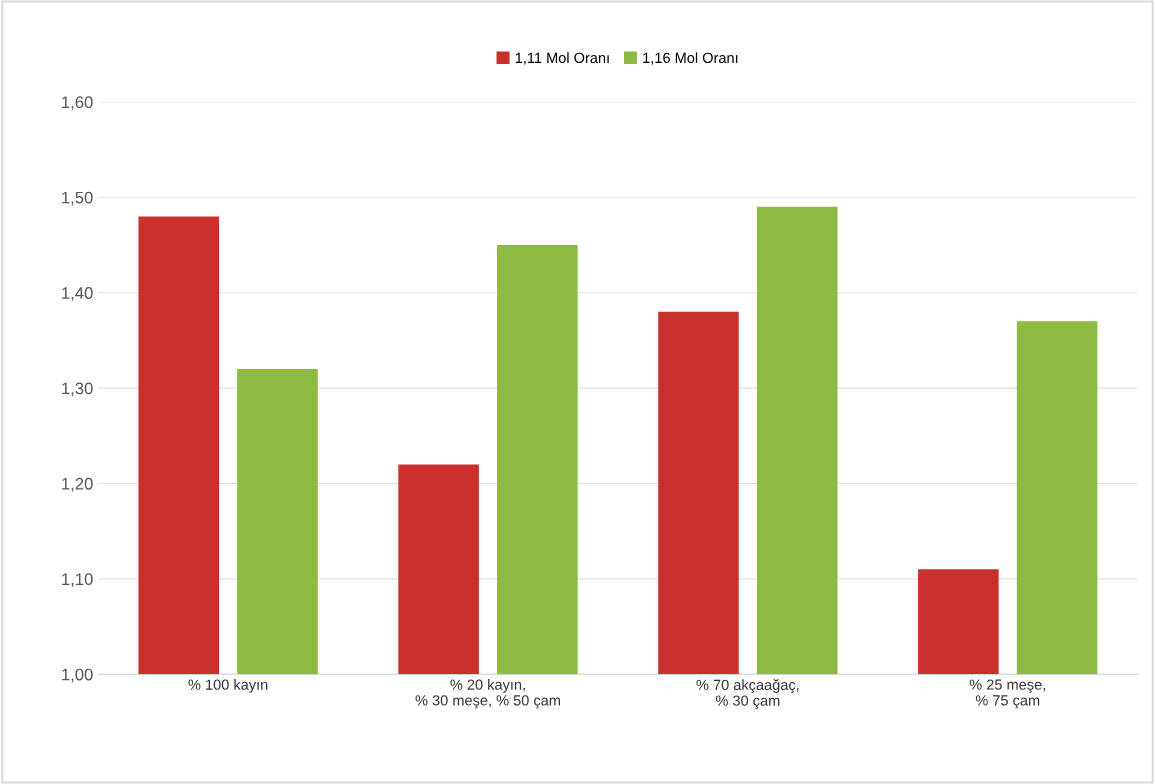 The height and width of the screenshot is (784, 1155). I want to click on y-tick-label: 1,10, so click(77, 580).